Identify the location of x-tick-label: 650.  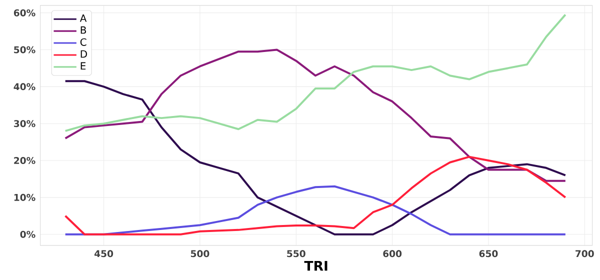
(488, 254).